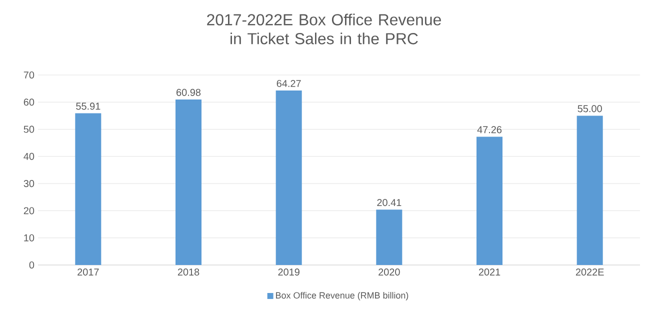 Image resolution: width=648 pixels, height=329 pixels. What do you see at coordinates (489, 272) in the screenshot?
I see `x-tick-label: 2021` at bounding box center [489, 272].